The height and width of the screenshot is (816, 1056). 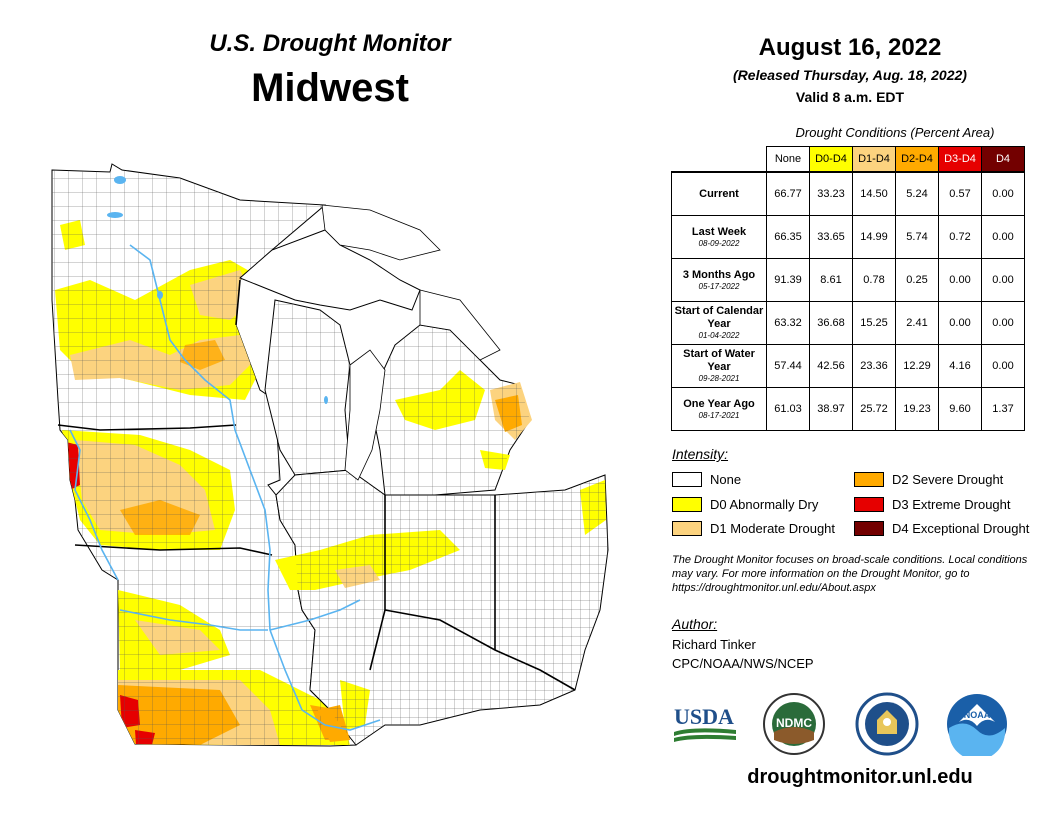 I want to click on lakes-inland, so click(x=217, y=290).